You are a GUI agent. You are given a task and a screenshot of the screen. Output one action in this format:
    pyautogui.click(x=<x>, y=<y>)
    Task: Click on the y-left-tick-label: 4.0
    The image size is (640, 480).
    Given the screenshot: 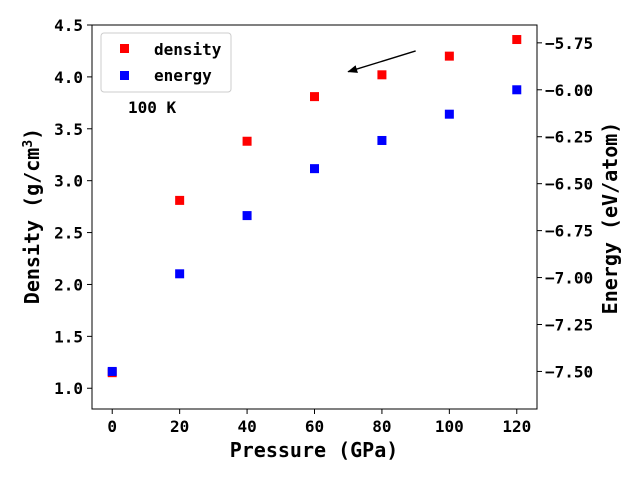 What is the action you would take?
    pyautogui.click(x=68, y=77)
    